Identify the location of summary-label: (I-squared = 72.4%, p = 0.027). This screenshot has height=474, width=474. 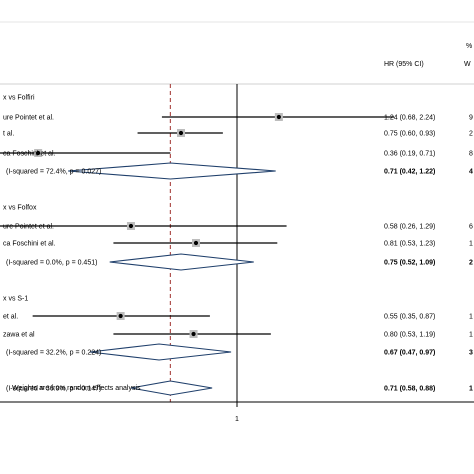
(53, 172).